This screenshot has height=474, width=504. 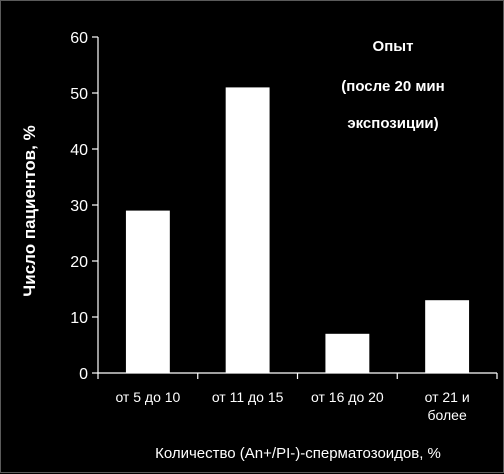 What do you see at coordinates (79, 206) in the screenshot?
I see `y-tick-label: 30` at bounding box center [79, 206].